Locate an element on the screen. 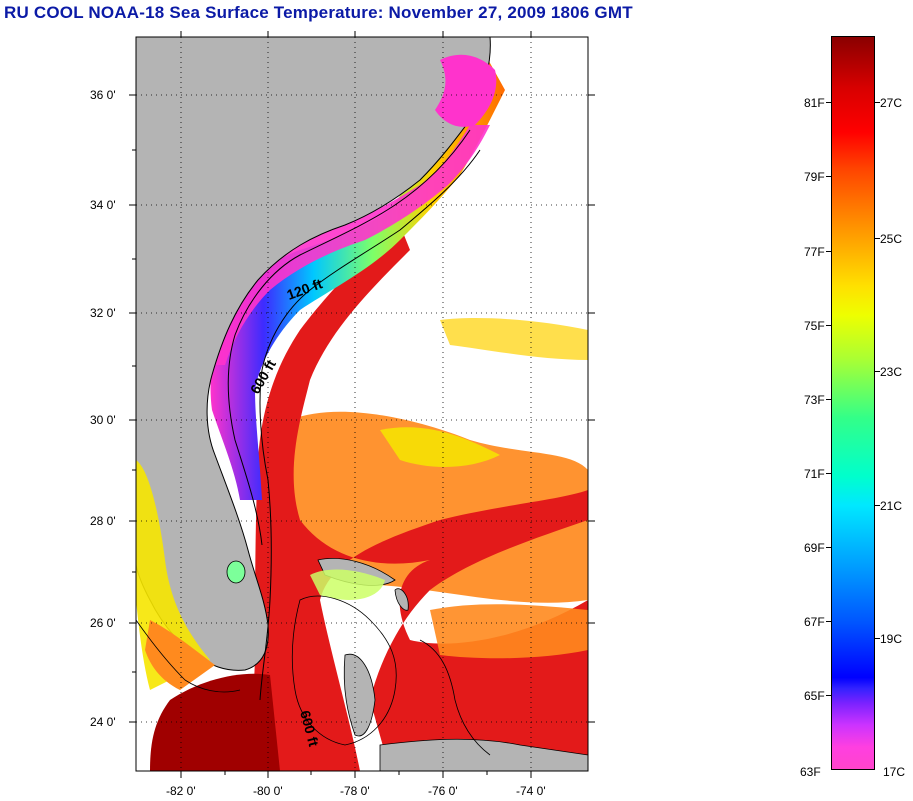  pamlico-sound is located at coordinates (466, 90).